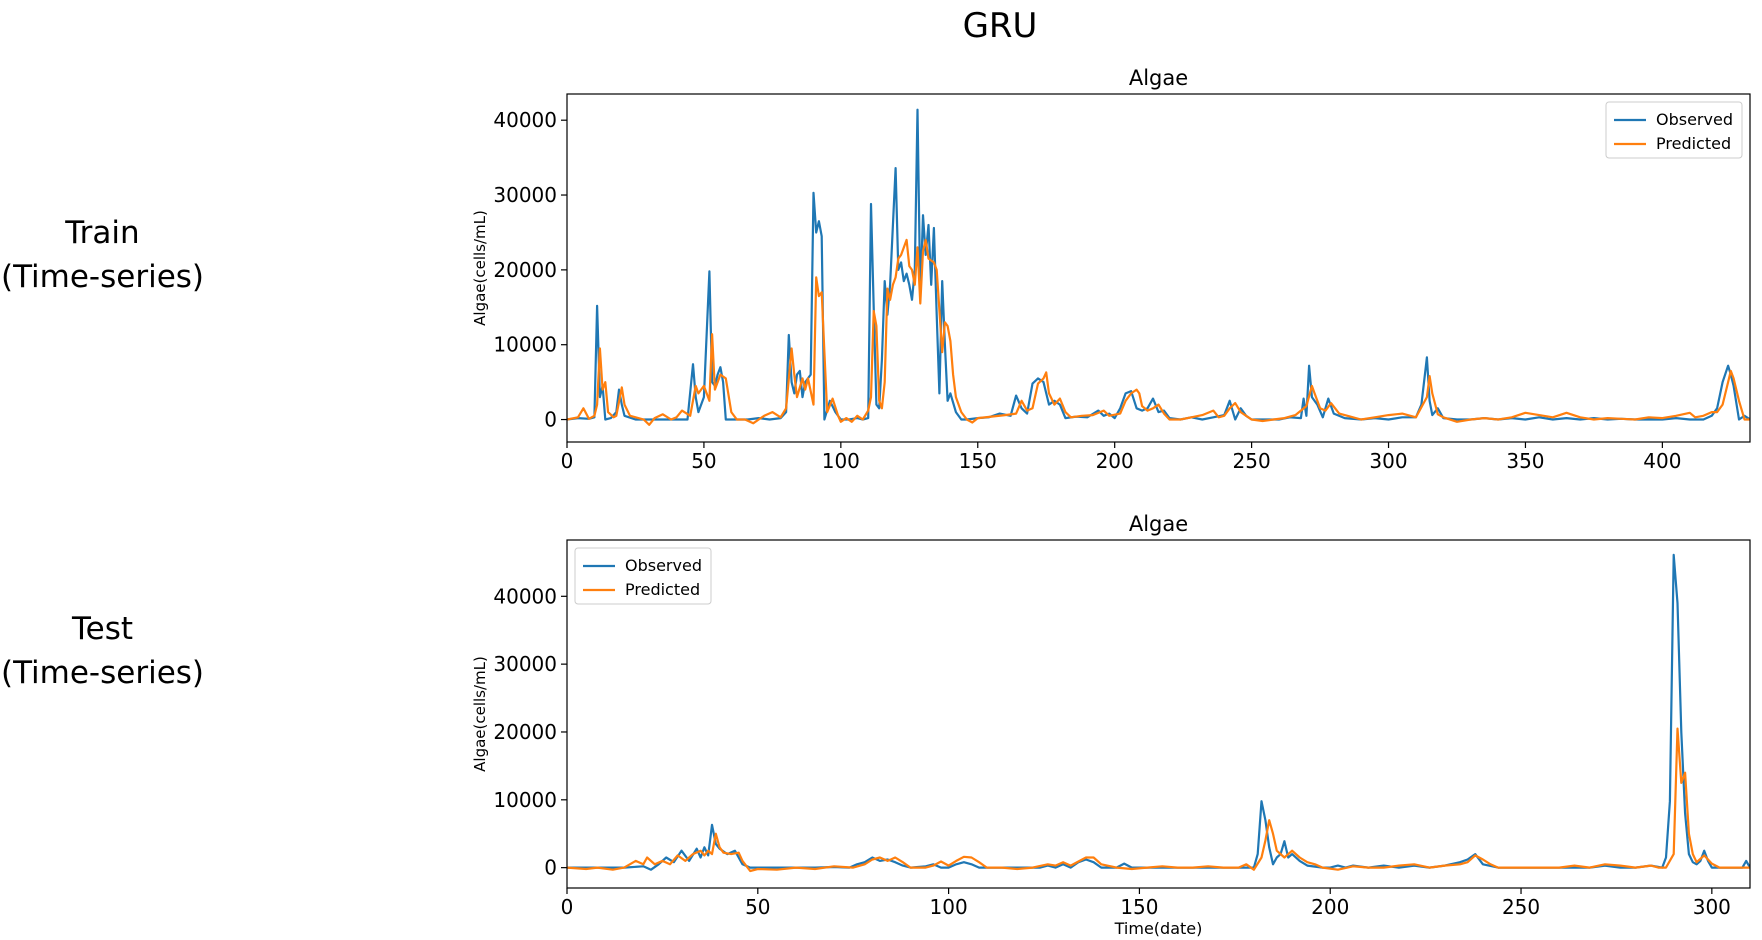 This screenshot has width=1762, height=940. What do you see at coordinates (1158, 928) in the screenshot?
I see `x-axis-label: Time(date)` at bounding box center [1158, 928].